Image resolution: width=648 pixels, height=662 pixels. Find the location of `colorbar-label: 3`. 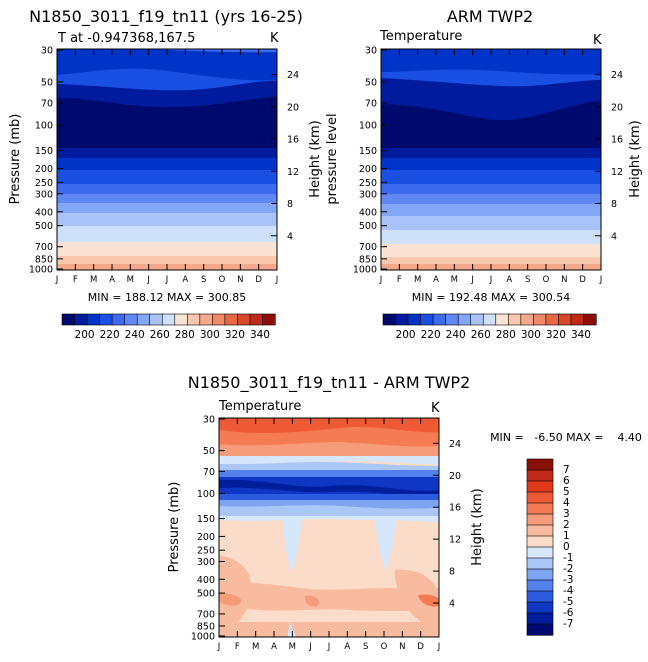

colorbar-label: 3 is located at coordinates (566, 514).